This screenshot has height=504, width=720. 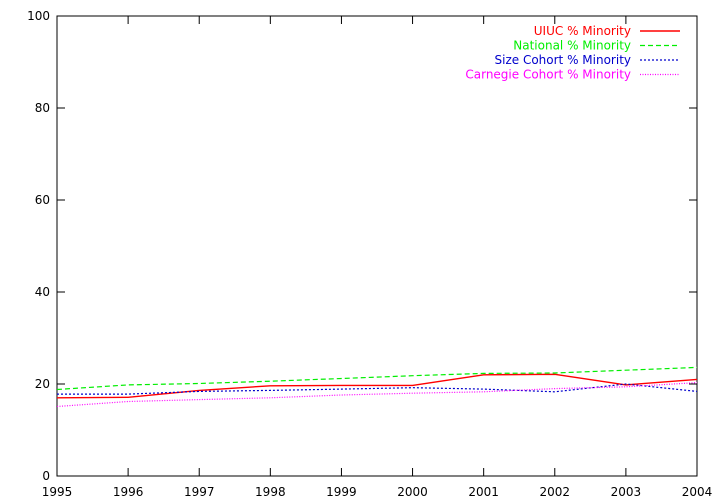 I want to click on series-lines, so click(x=377, y=387).